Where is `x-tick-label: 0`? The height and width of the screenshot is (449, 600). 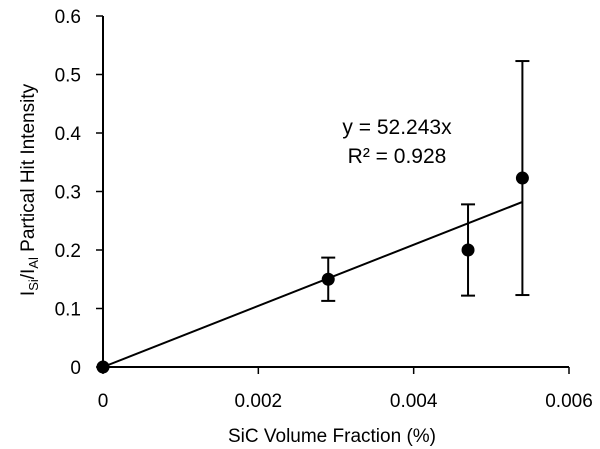
x-tick-label: 0 is located at coordinates (103, 401).